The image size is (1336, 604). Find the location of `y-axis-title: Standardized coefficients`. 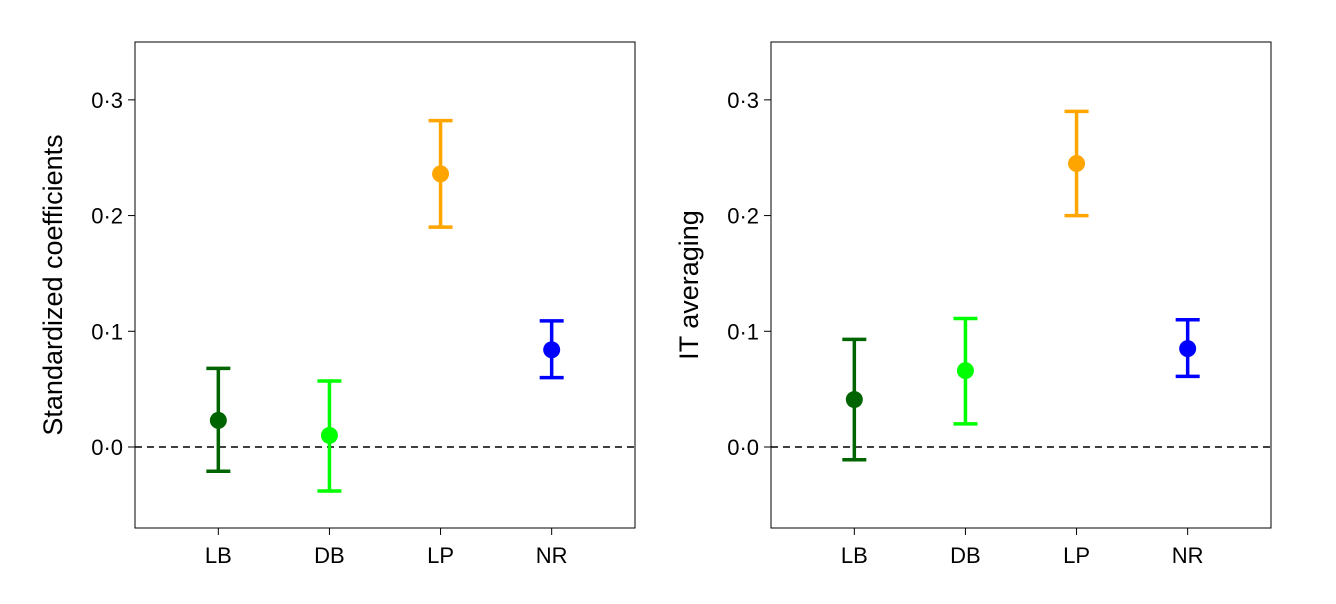

y-axis-title: Standardized coefficients is located at coordinates (53, 284).